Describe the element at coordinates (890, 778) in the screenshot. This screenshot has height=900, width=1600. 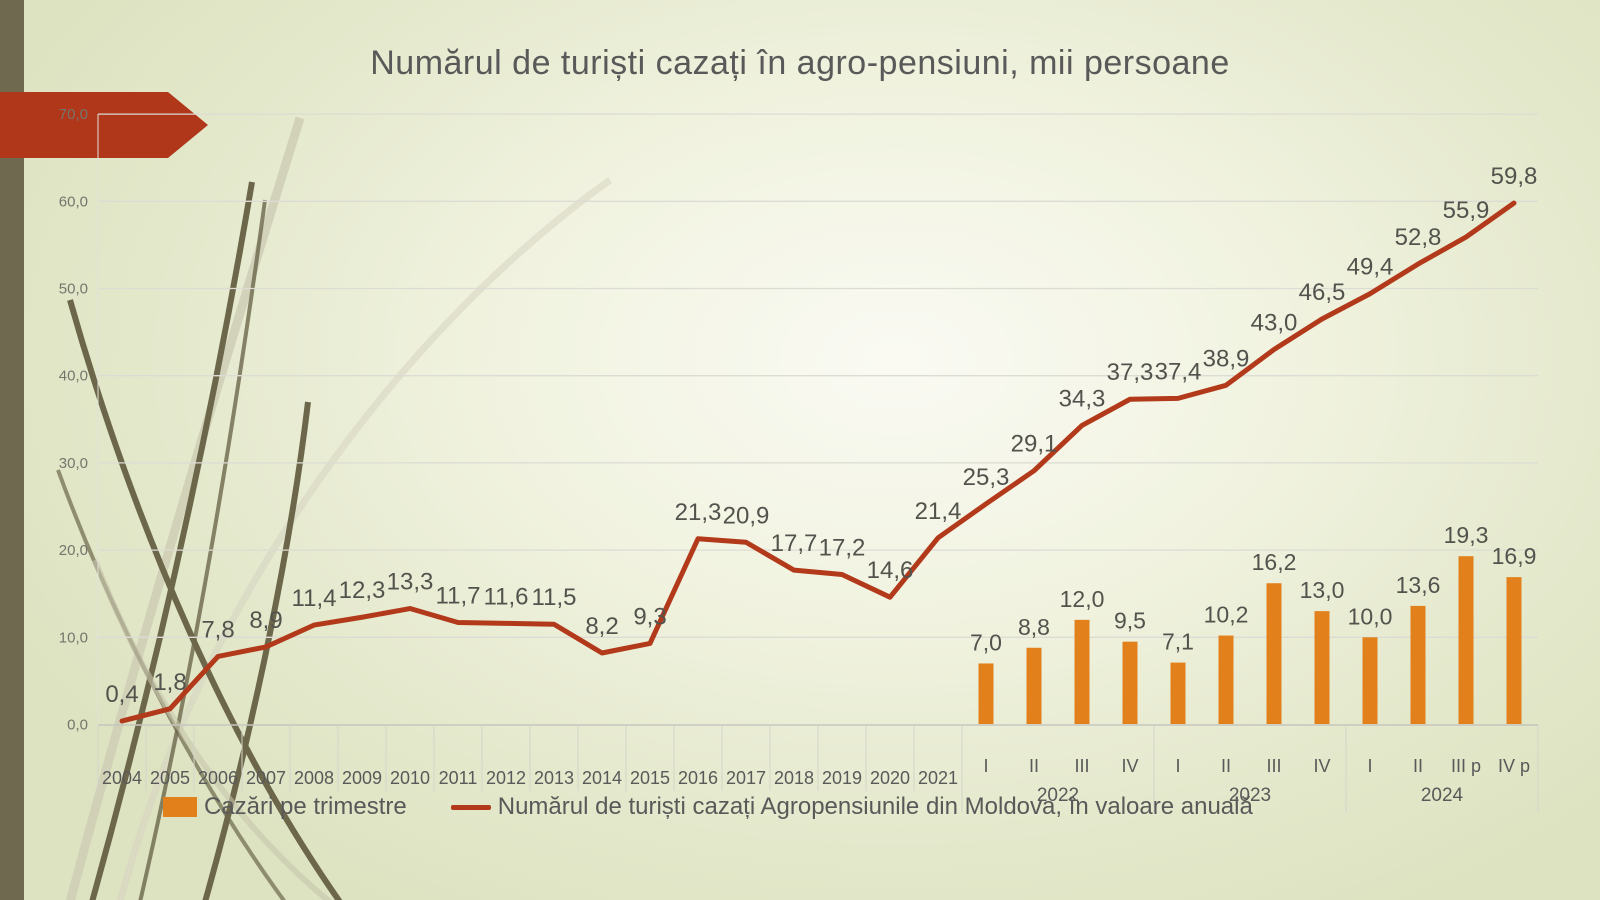
I see `xlab-text: 2020` at that location.